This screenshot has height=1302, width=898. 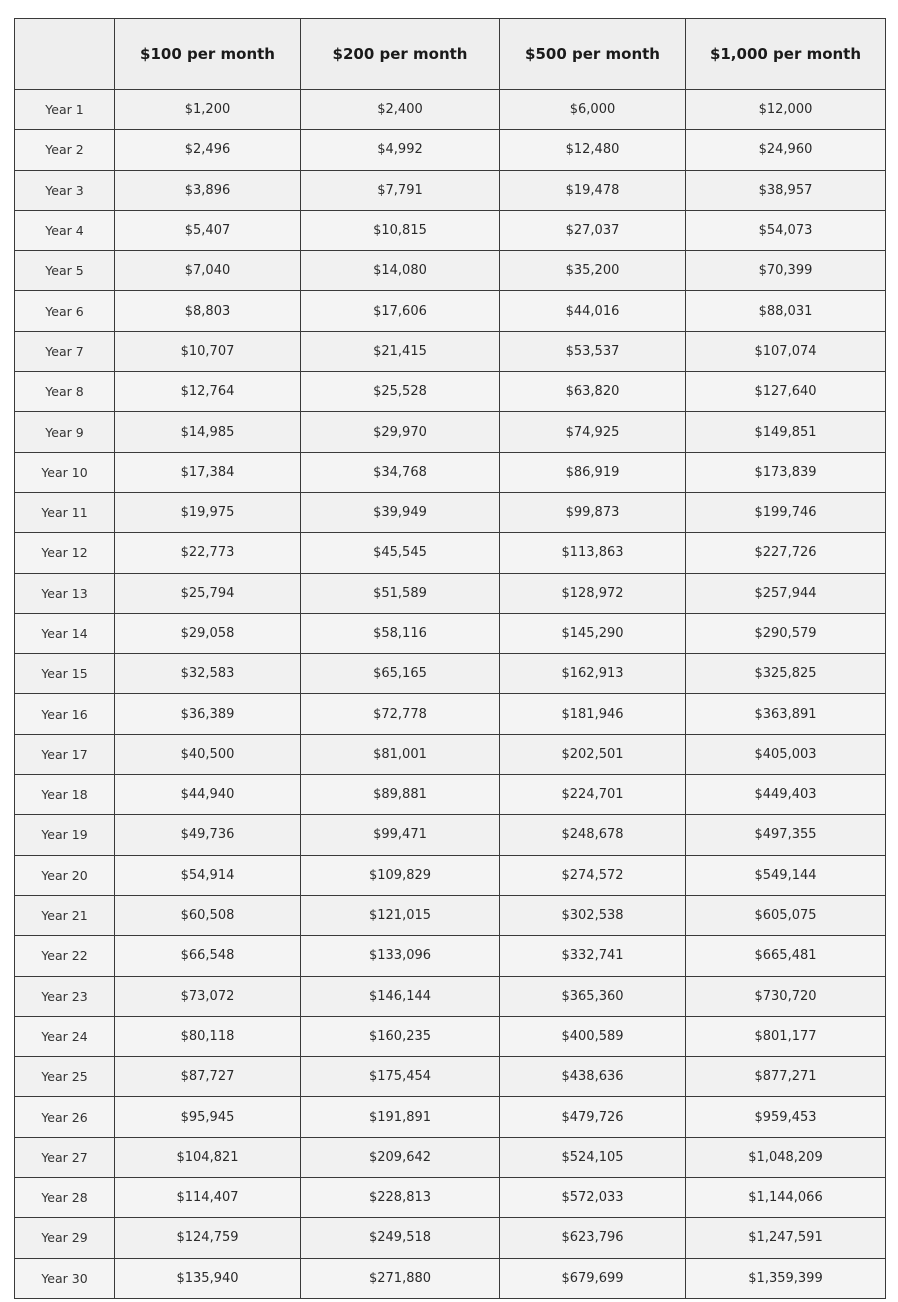 I want to click on year-cell: Year 12, so click(x=64, y=553).